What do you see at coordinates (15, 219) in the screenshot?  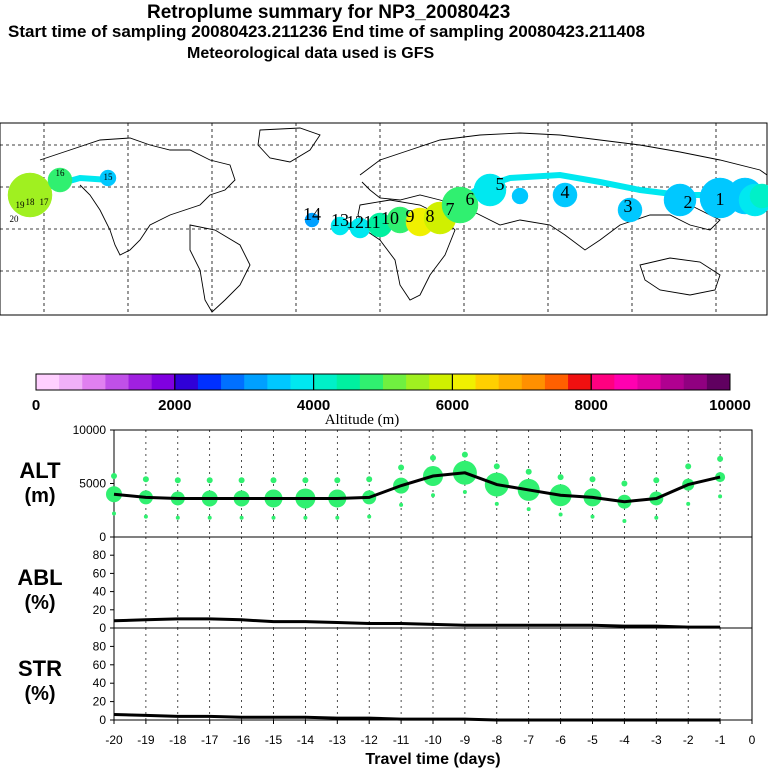 I see `plume-day-label: 20` at bounding box center [15, 219].